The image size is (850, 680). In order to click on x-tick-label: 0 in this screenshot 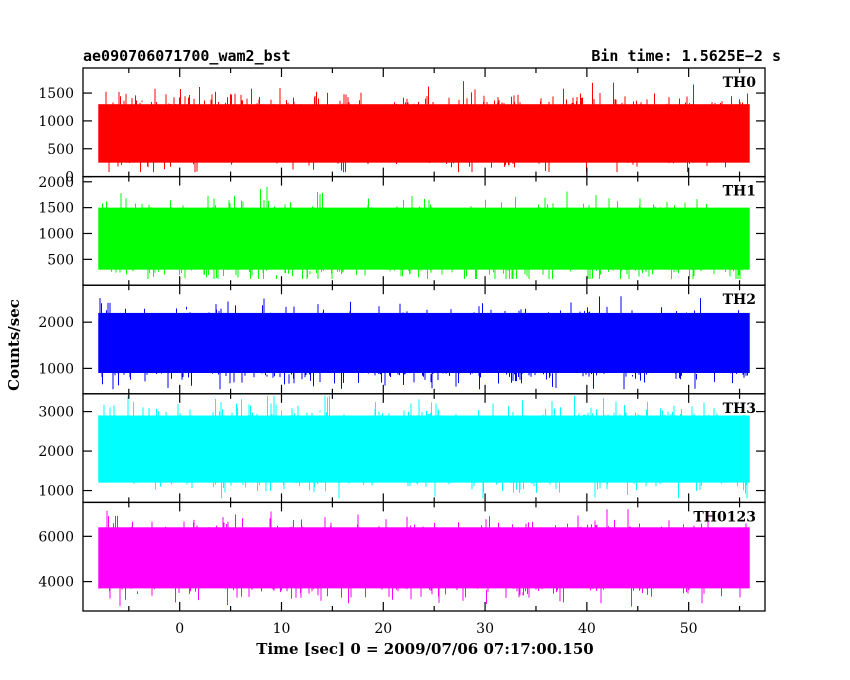, I will do `click(179, 629)`.